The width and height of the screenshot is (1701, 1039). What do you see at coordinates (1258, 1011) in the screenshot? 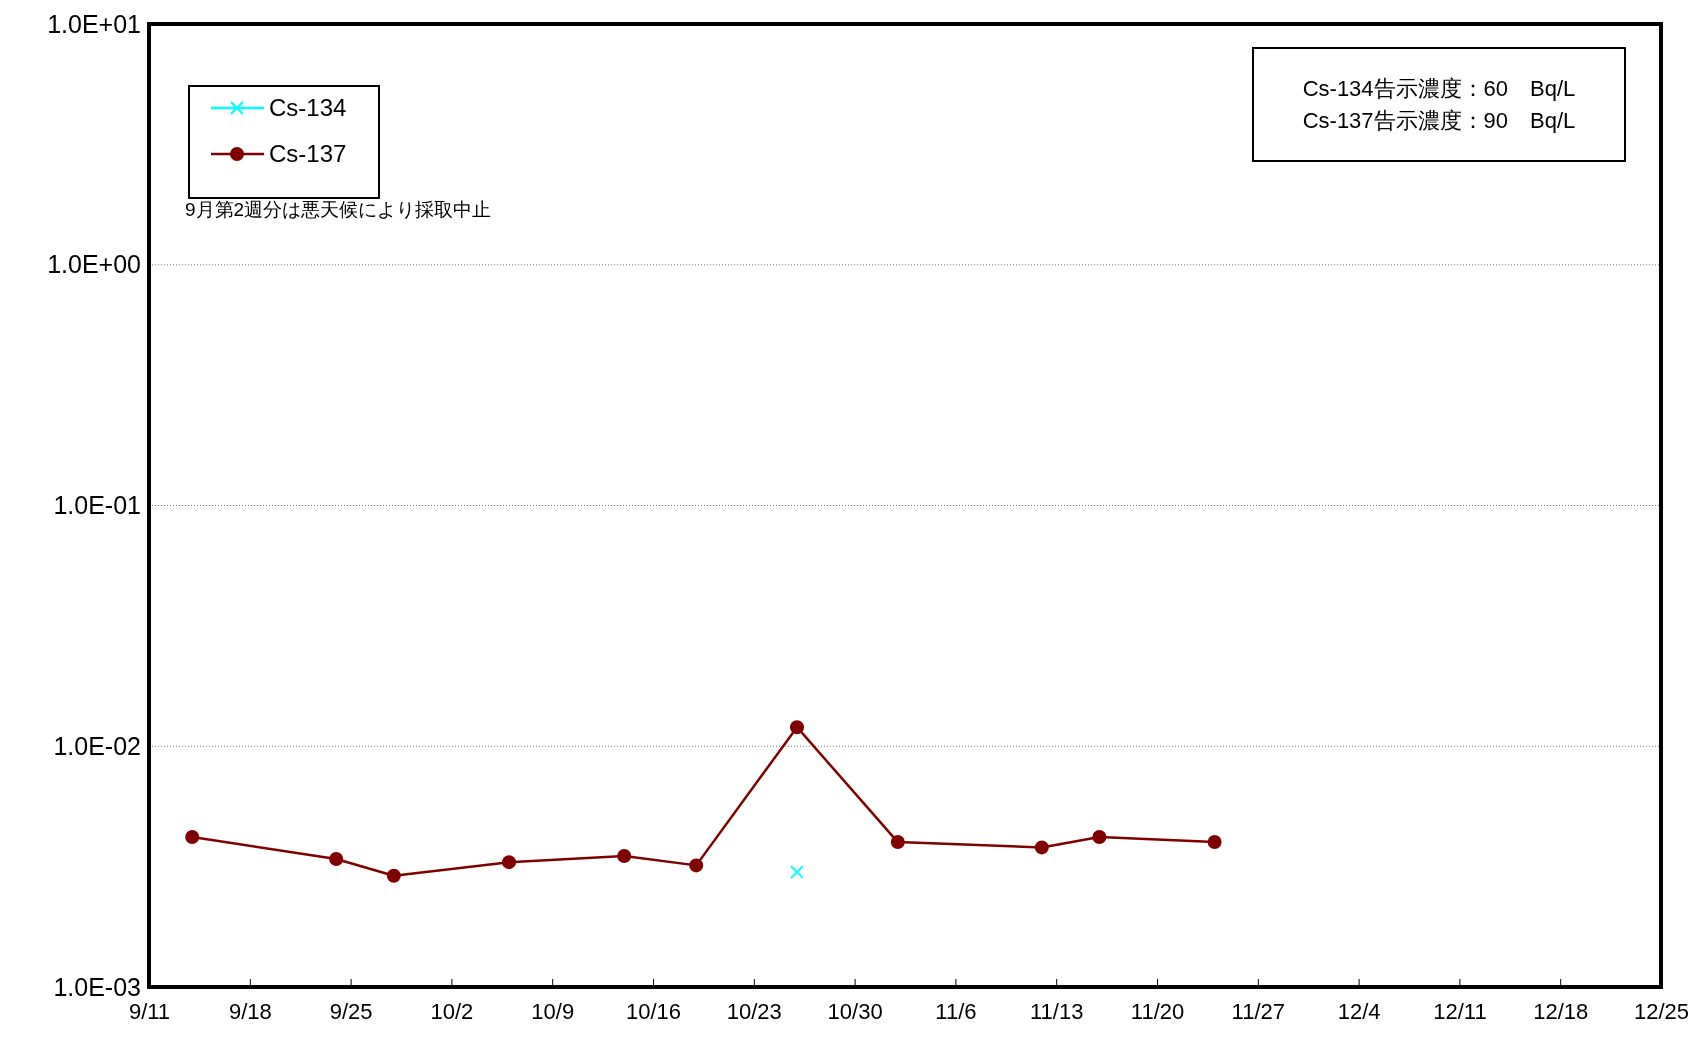
I see `x-tick-label: 11/27` at bounding box center [1258, 1011].